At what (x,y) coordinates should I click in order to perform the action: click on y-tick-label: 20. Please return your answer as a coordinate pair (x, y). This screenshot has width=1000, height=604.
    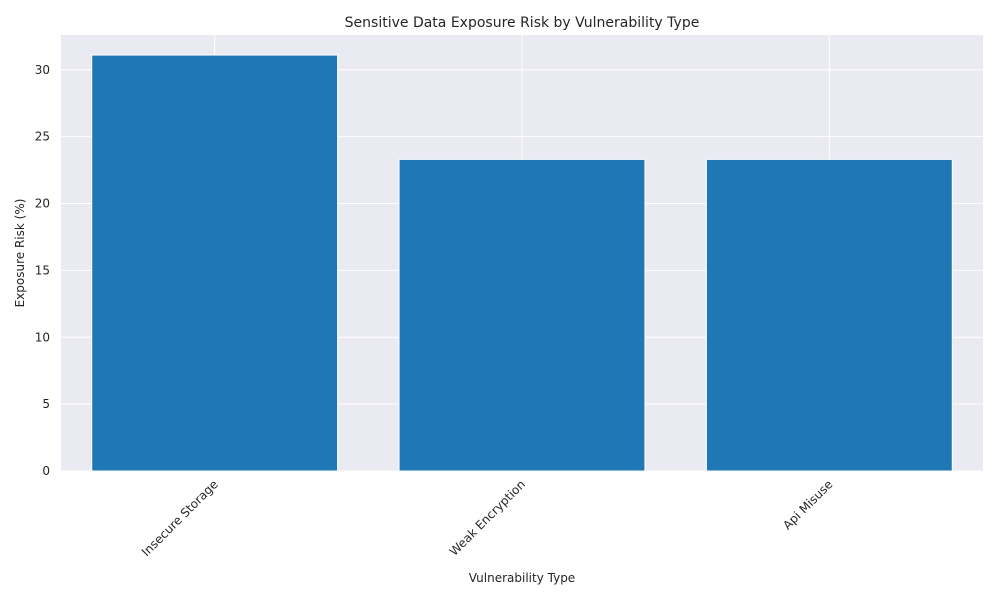
    Looking at the image, I should click on (42, 204).